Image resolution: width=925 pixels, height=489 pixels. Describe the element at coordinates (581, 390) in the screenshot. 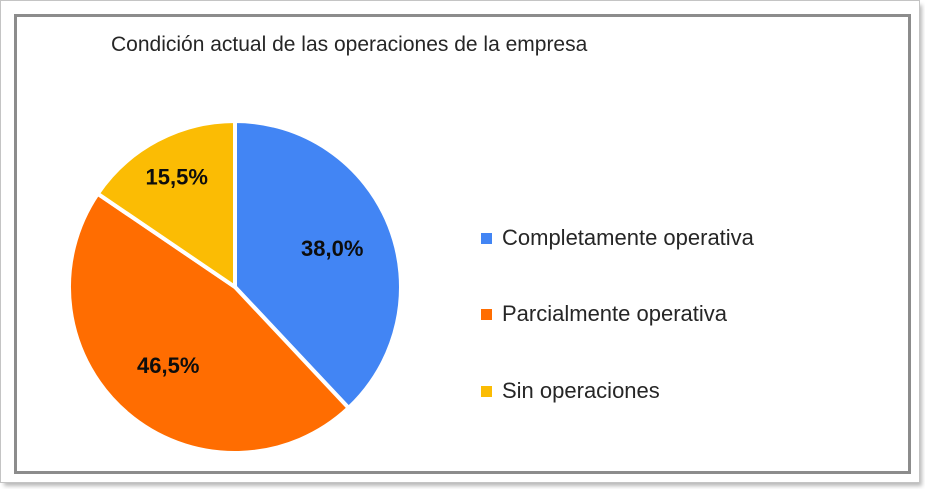

I see `legend-label: Sin operaciones` at that location.